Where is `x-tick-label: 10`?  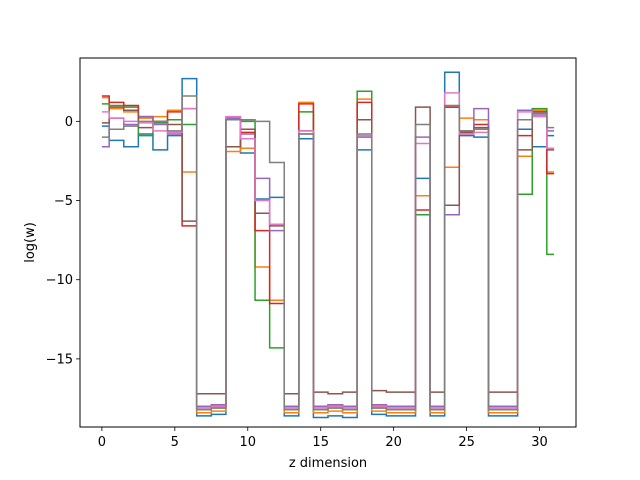 x-tick-label: 10 is located at coordinates (247, 442).